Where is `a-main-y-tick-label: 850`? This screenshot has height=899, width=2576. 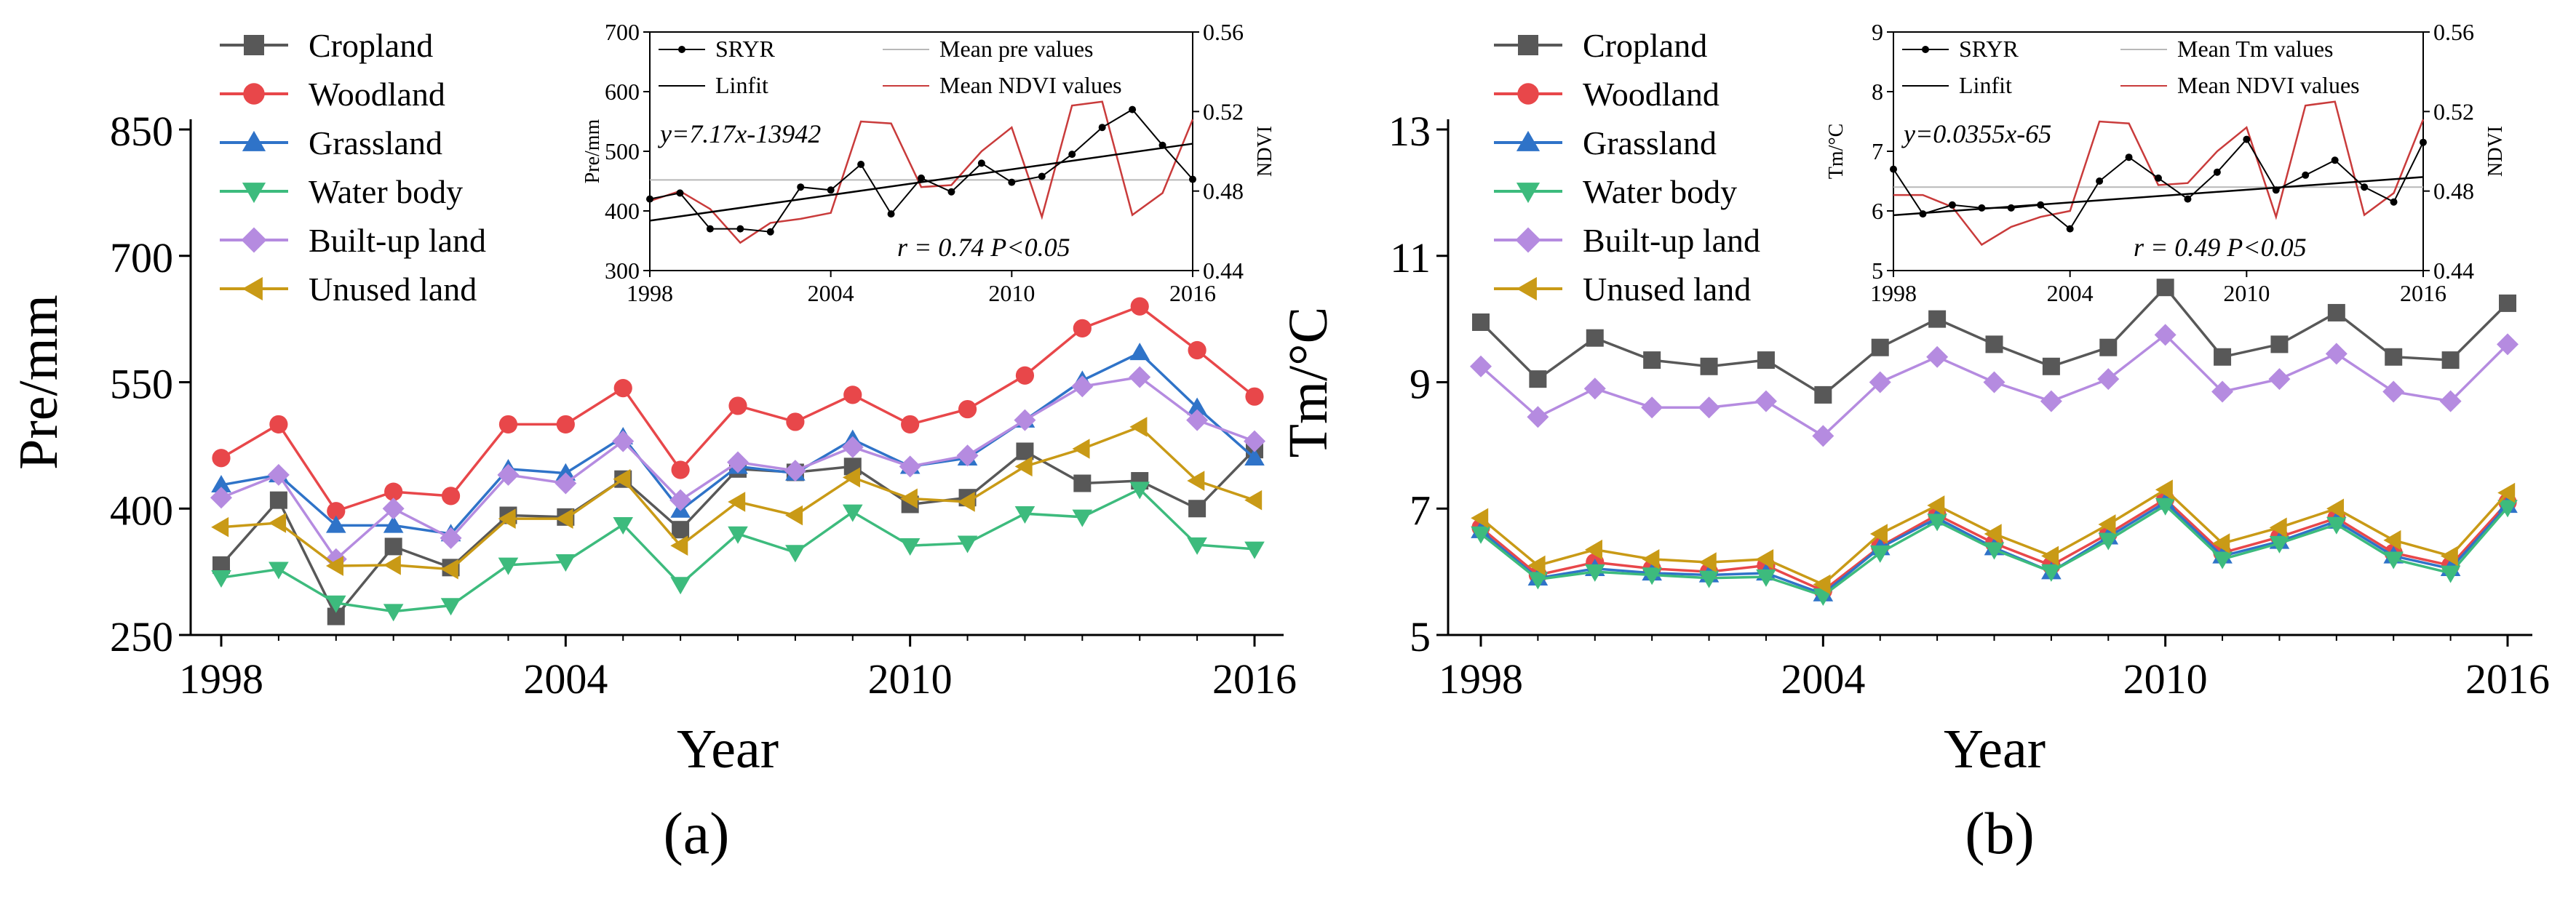
a-main-y-tick-label: 850 is located at coordinates (141, 131).